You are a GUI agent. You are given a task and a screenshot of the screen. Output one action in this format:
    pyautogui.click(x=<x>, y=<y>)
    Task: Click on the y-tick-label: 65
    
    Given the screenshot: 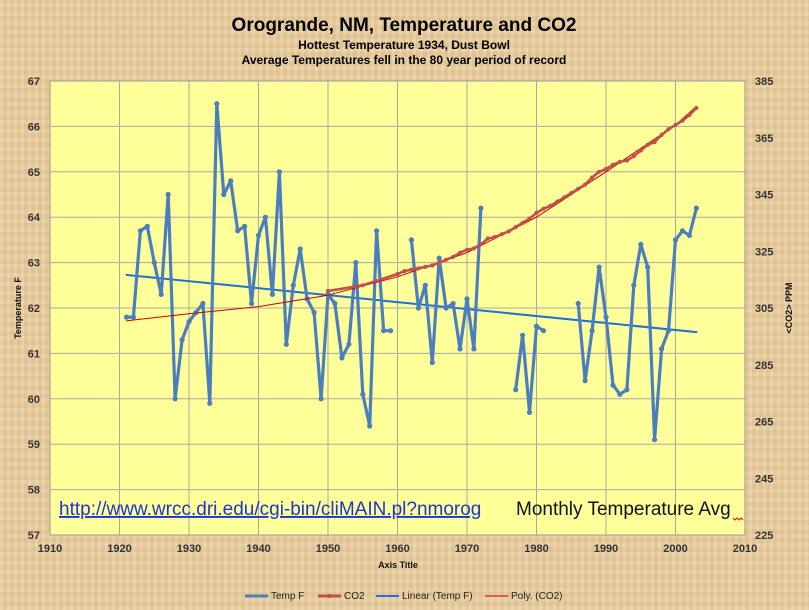 What is the action you would take?
    pyautogui.click(x=34, y=173)
    